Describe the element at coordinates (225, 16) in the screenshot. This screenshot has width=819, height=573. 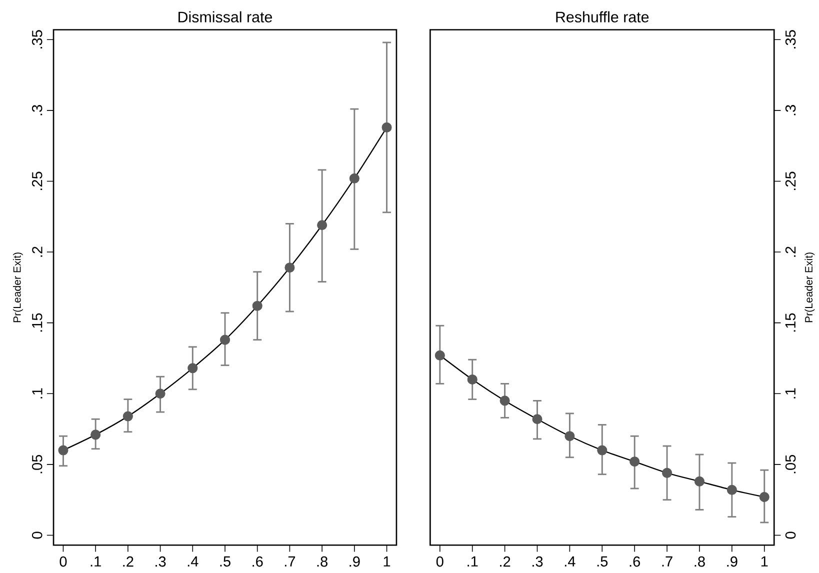
I see `chart-title: Dismissal rate` at that location.